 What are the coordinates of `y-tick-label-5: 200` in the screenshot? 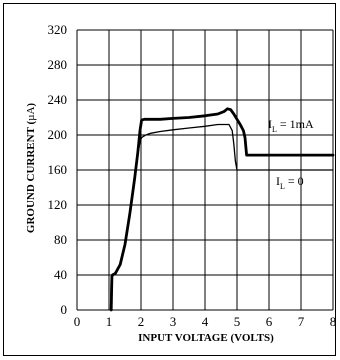 It's located at (58, 134).